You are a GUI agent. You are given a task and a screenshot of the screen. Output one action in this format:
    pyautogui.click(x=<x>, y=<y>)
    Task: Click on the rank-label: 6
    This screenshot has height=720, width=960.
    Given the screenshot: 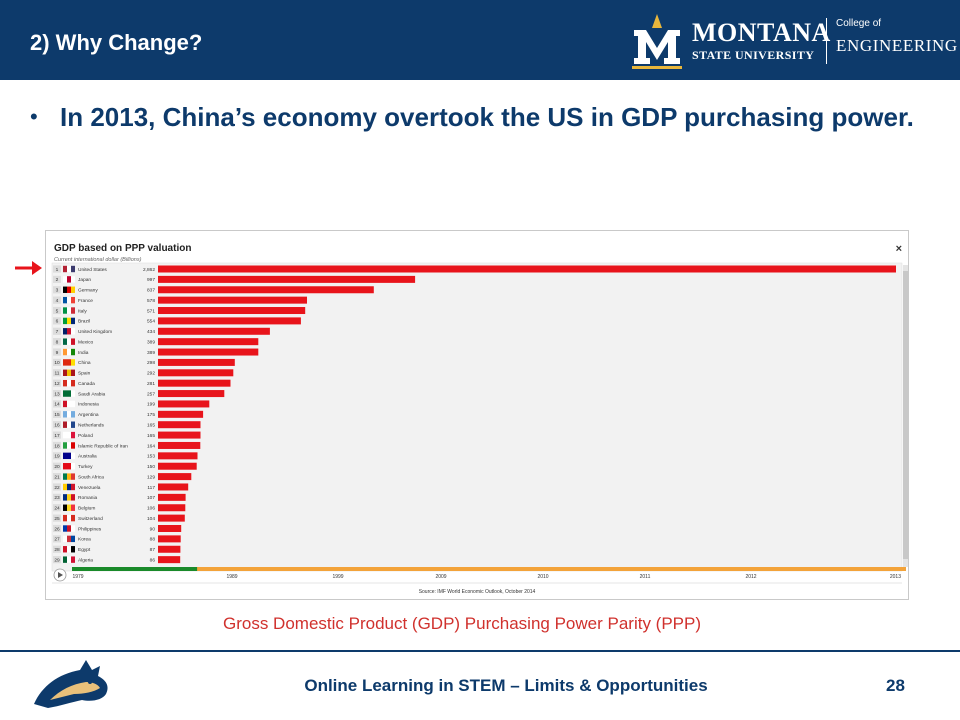 What is the action you would take?
    pyautogui.click(x=57, y=322)
    